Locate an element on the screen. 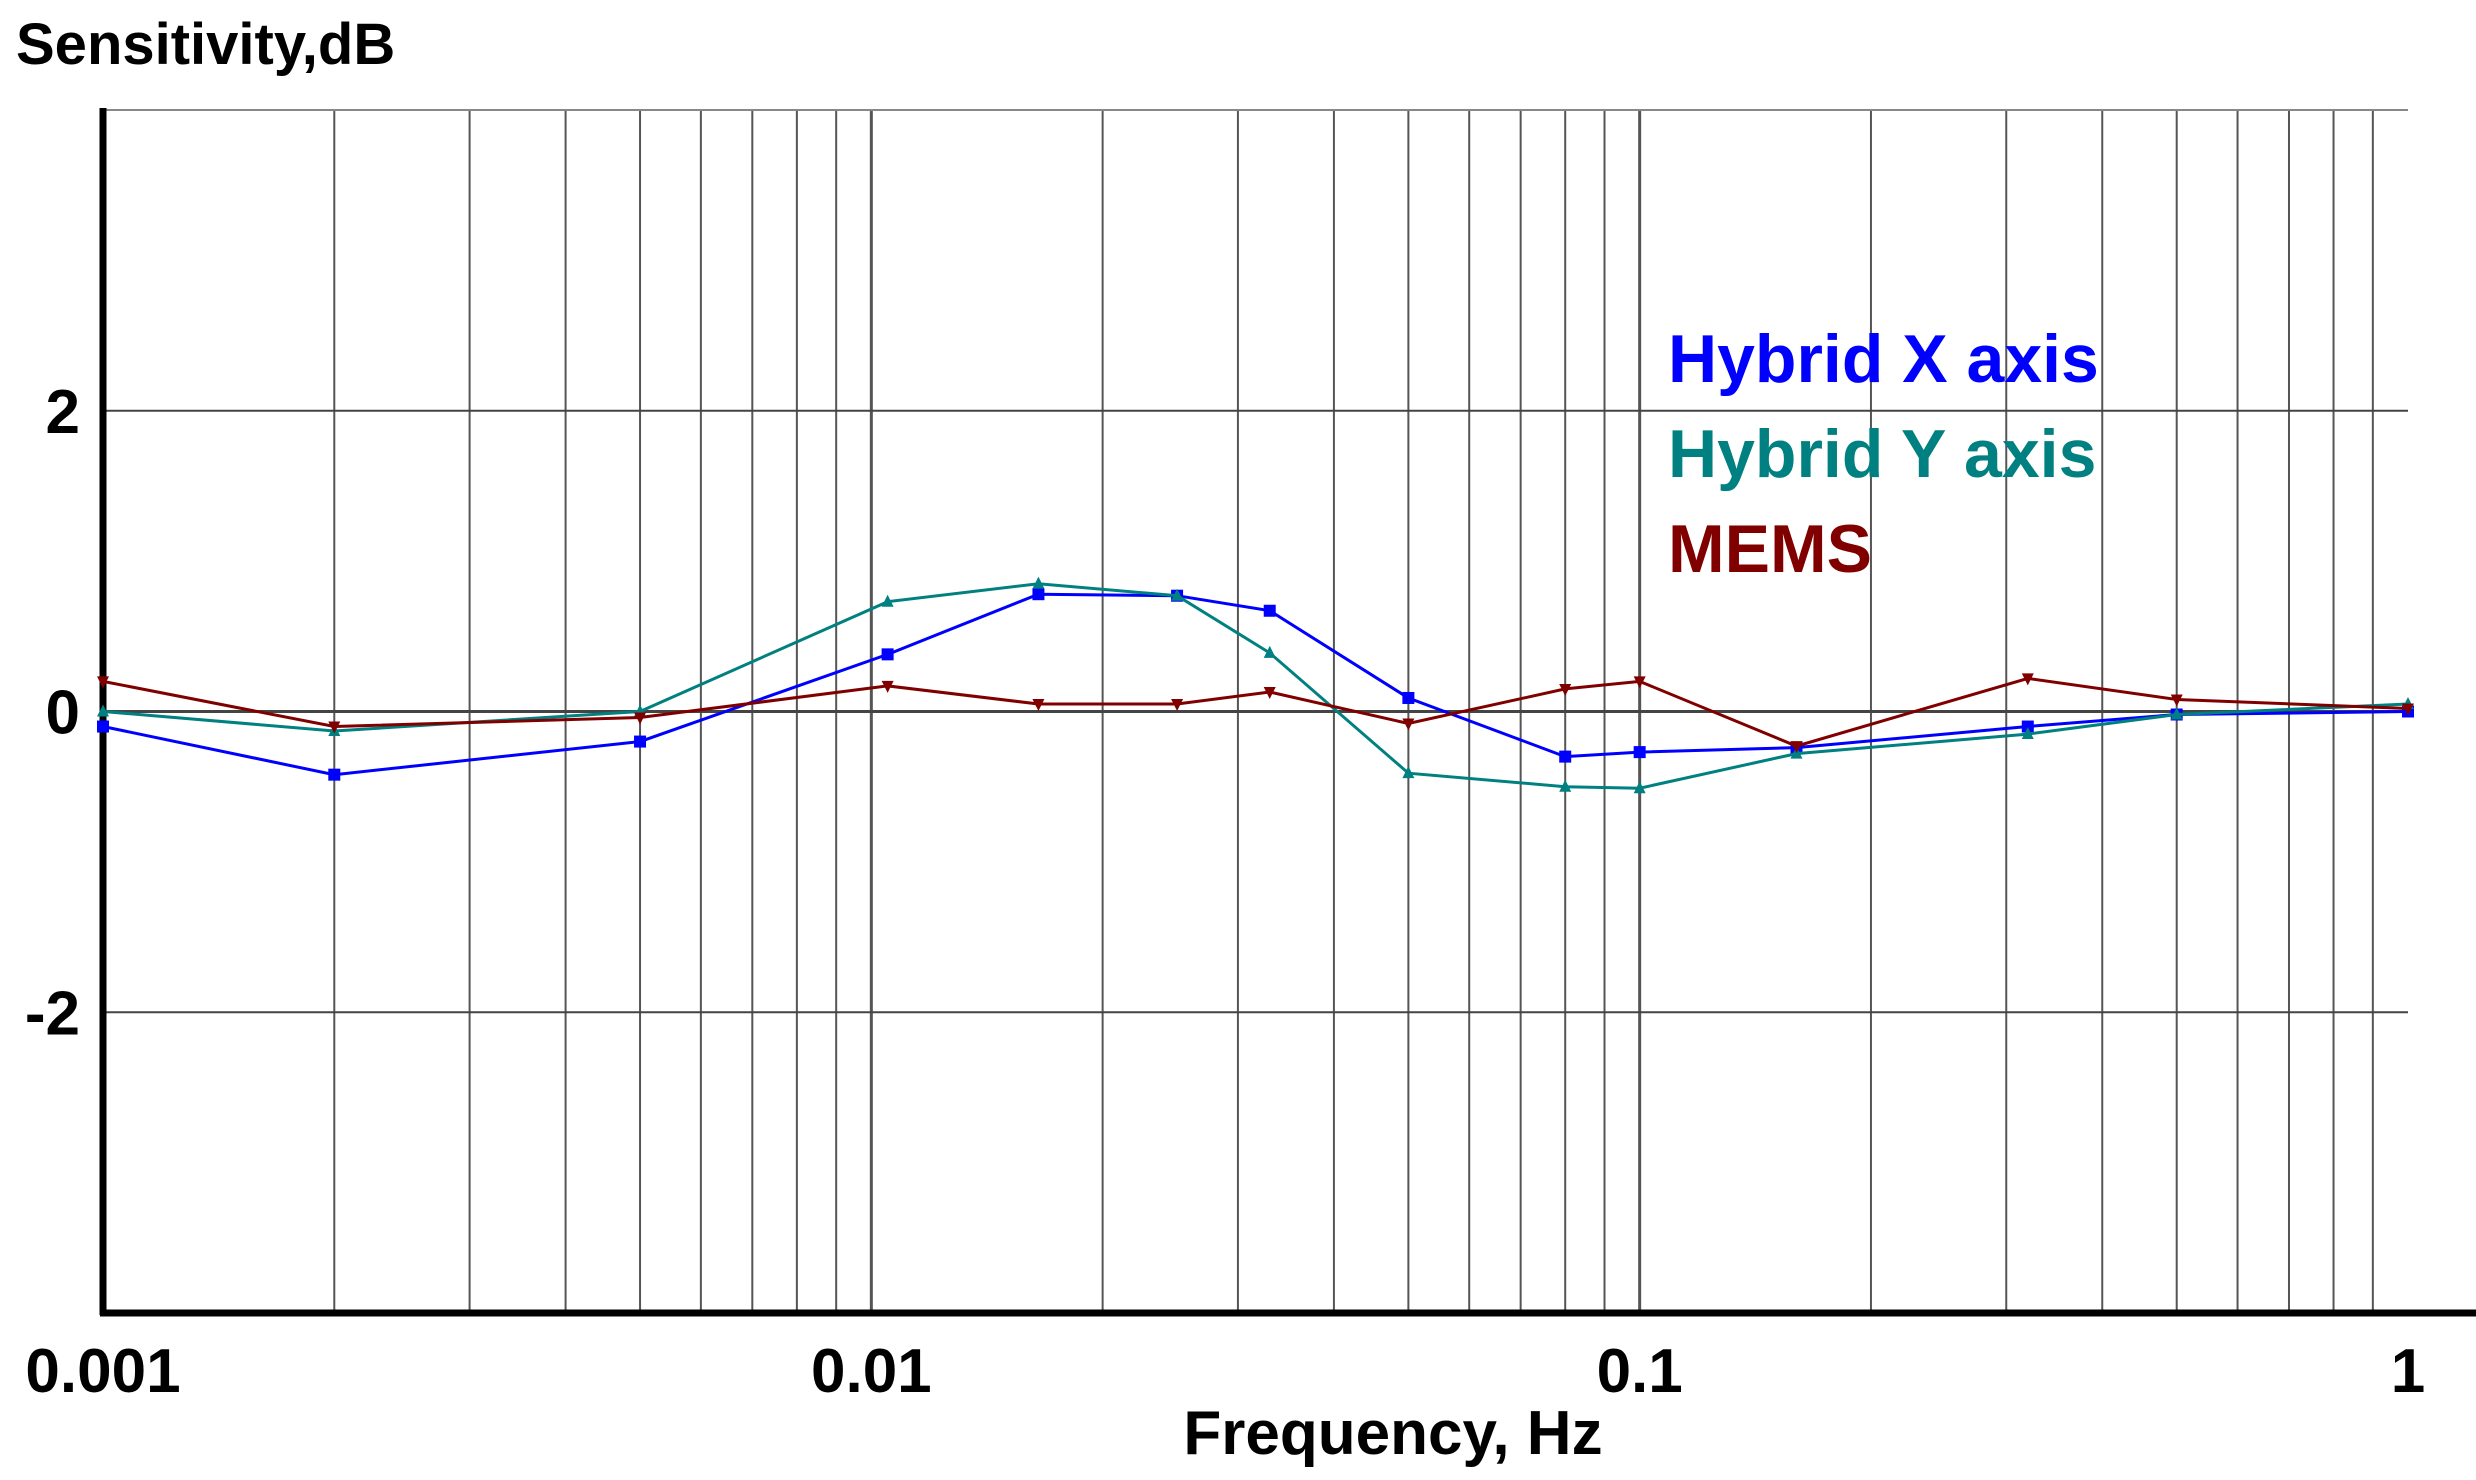  legend-entry: Hybrid X axis is located at coordinates (1883, 359).